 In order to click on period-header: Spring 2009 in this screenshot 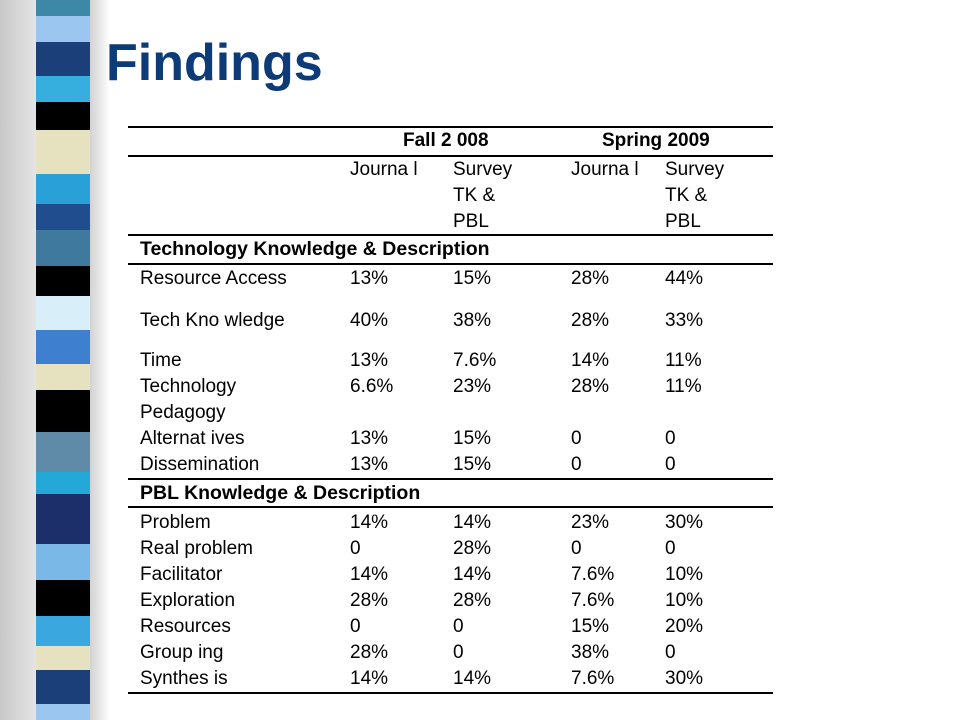, I will do `click(656, 140)`.